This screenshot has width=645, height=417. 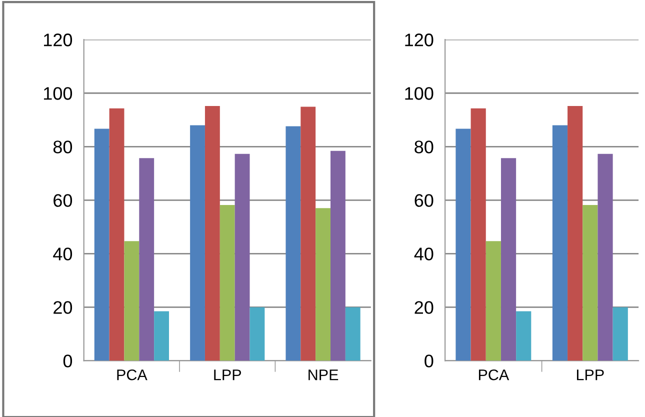 I want to click on x-tick-label: NPE, so click(x=323, y=375).